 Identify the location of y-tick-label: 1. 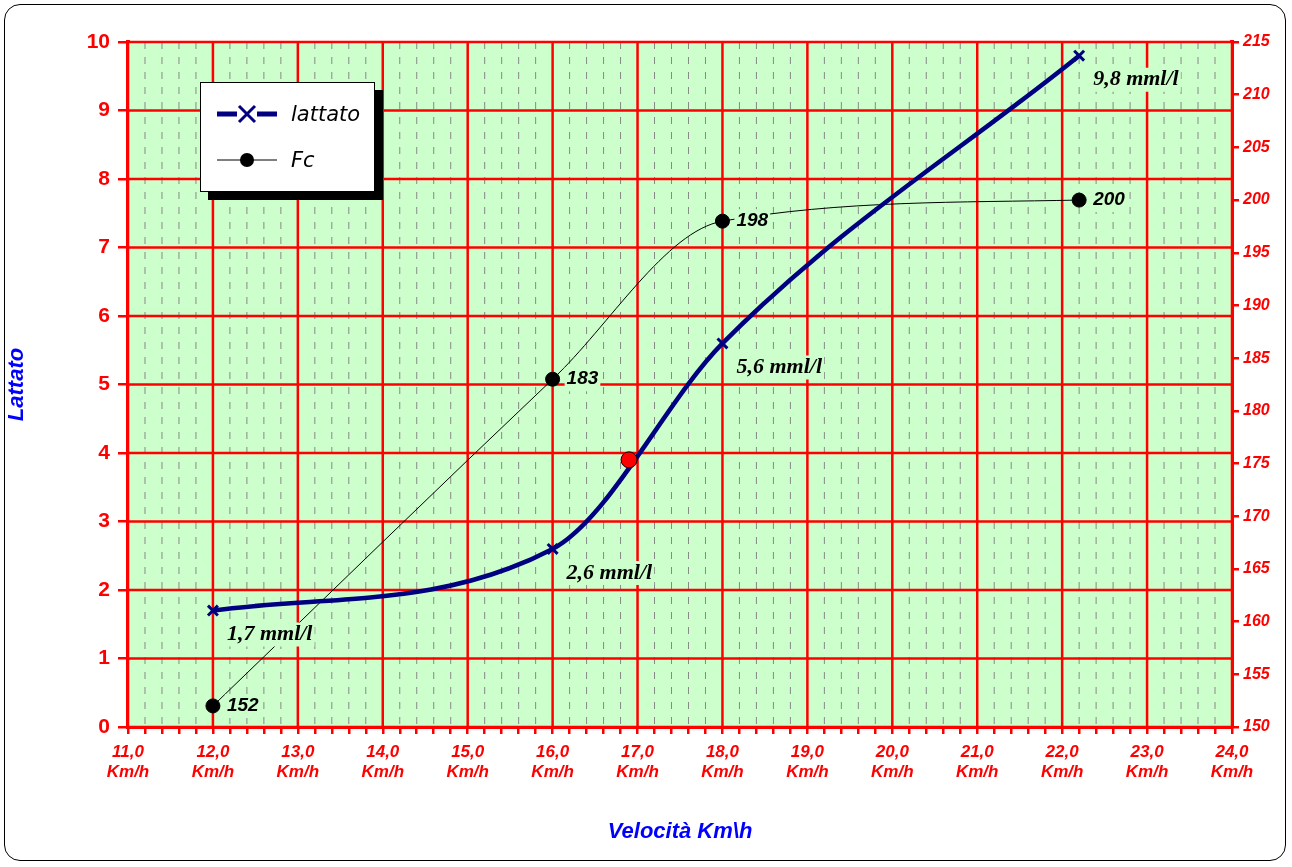
(104, 657).